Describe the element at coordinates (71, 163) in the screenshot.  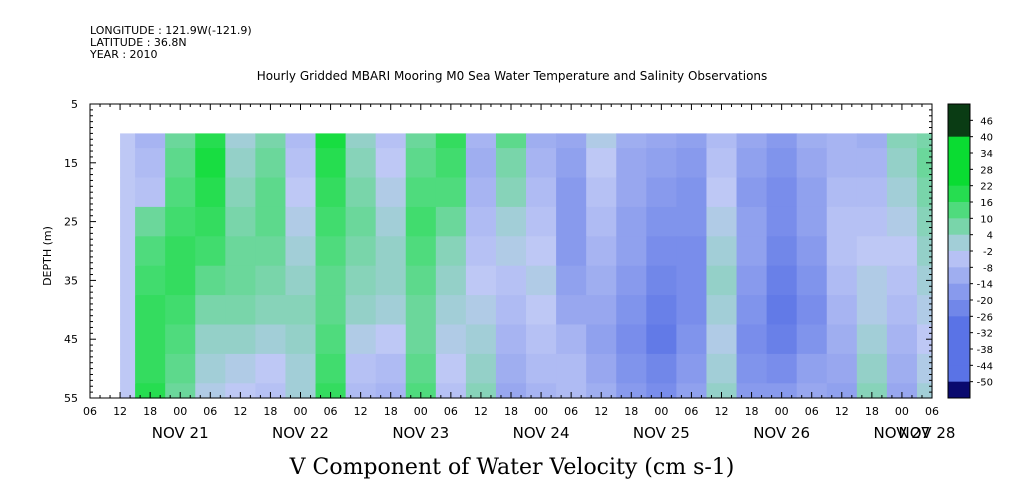
I see `y-tick-label: 15` at that location.